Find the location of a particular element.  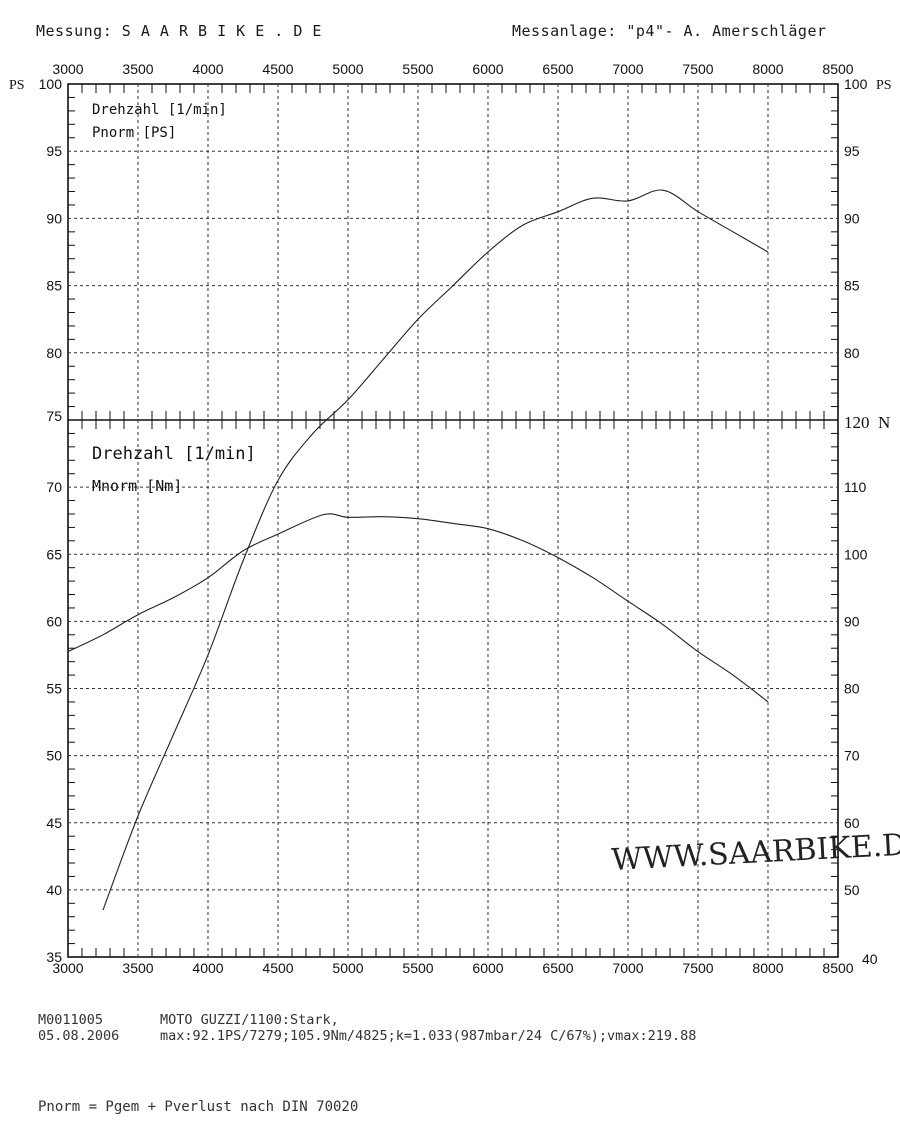

tick-label-x-top: 4000 is located at coordinates (207, 69).